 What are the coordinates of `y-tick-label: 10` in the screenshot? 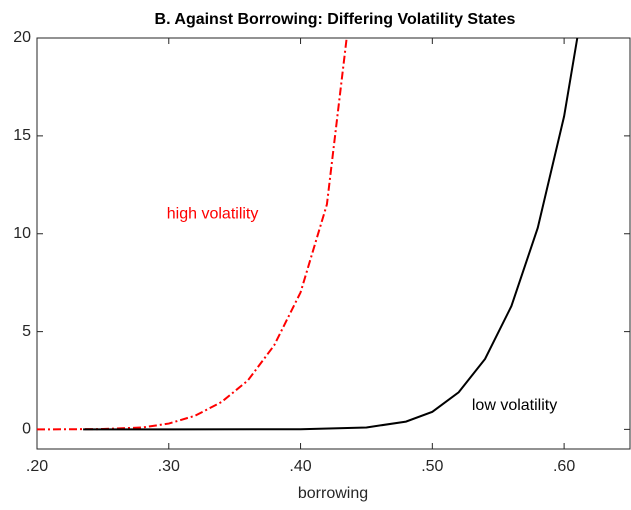 It's located at (22, 233).